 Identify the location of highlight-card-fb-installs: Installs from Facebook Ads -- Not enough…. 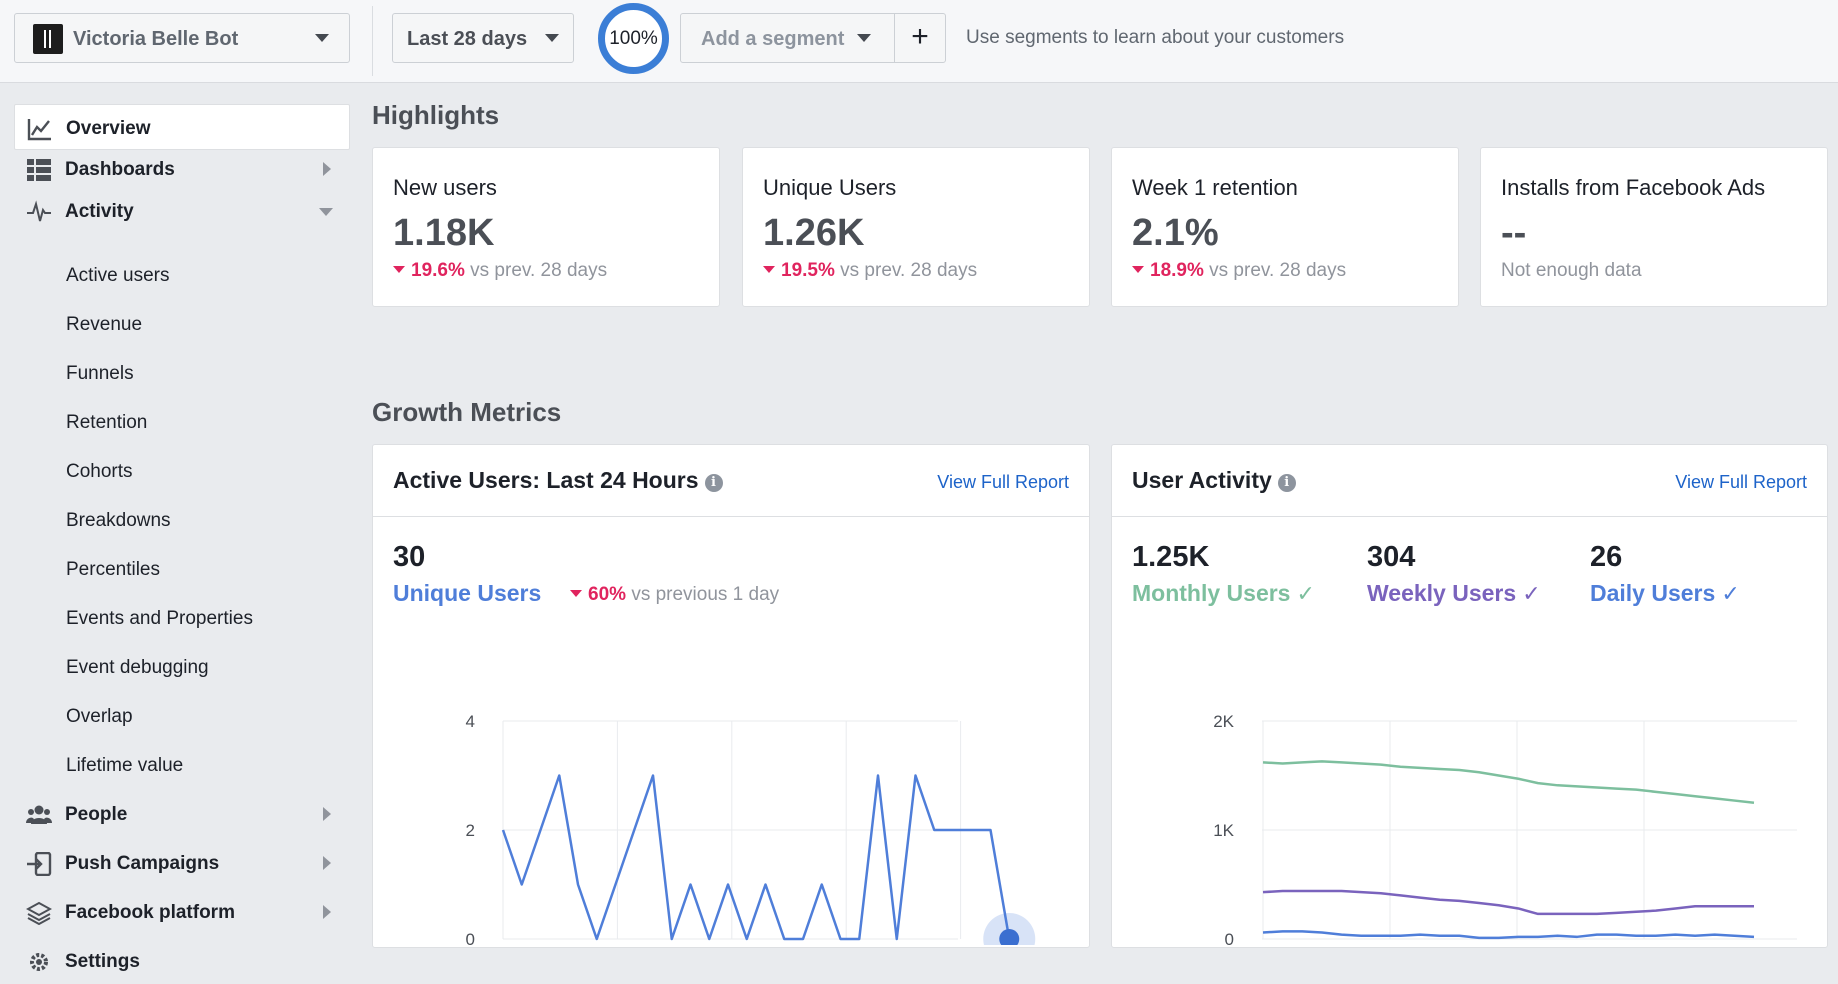
(1654, 227).